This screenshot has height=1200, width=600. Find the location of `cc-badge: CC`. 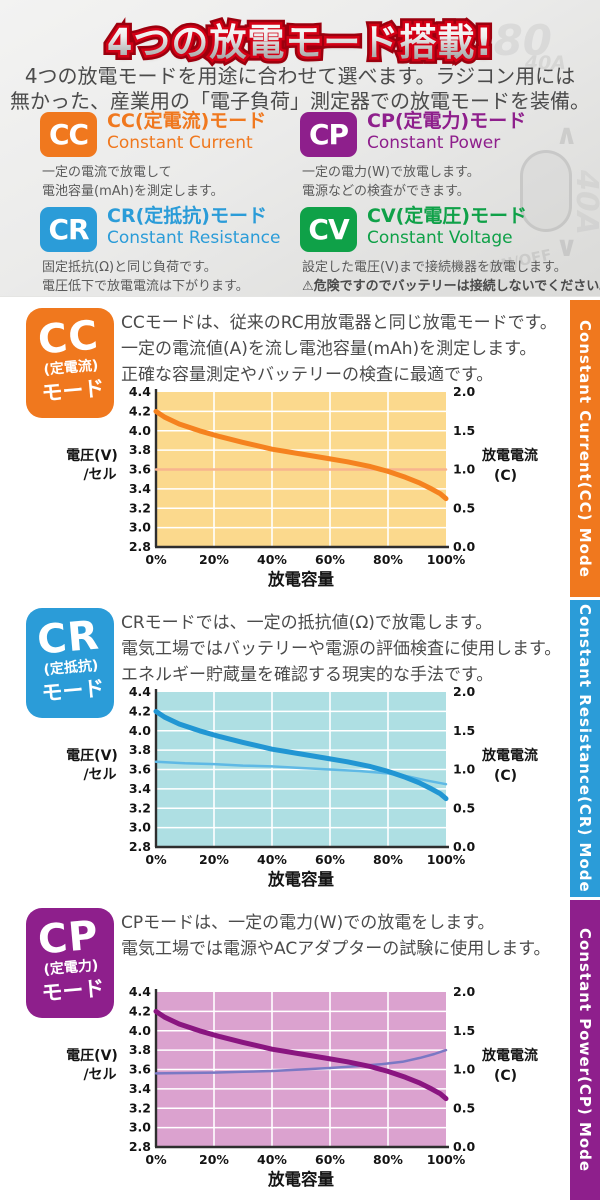

cc-badge: CC is located at coordinates (68, 134).